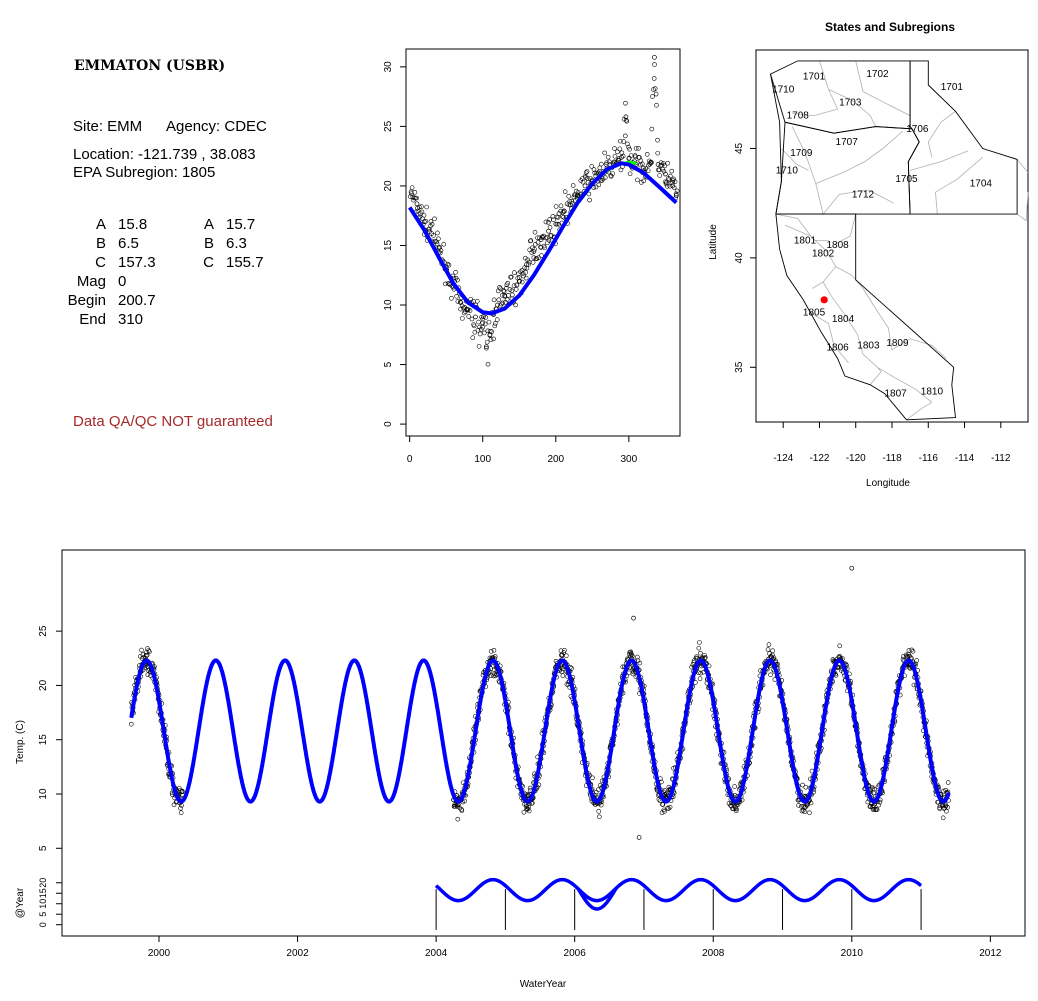  What do you see at coordinates (824, 300) in the screenshot?
I see `site-marker` at bounding box center [824, 300].